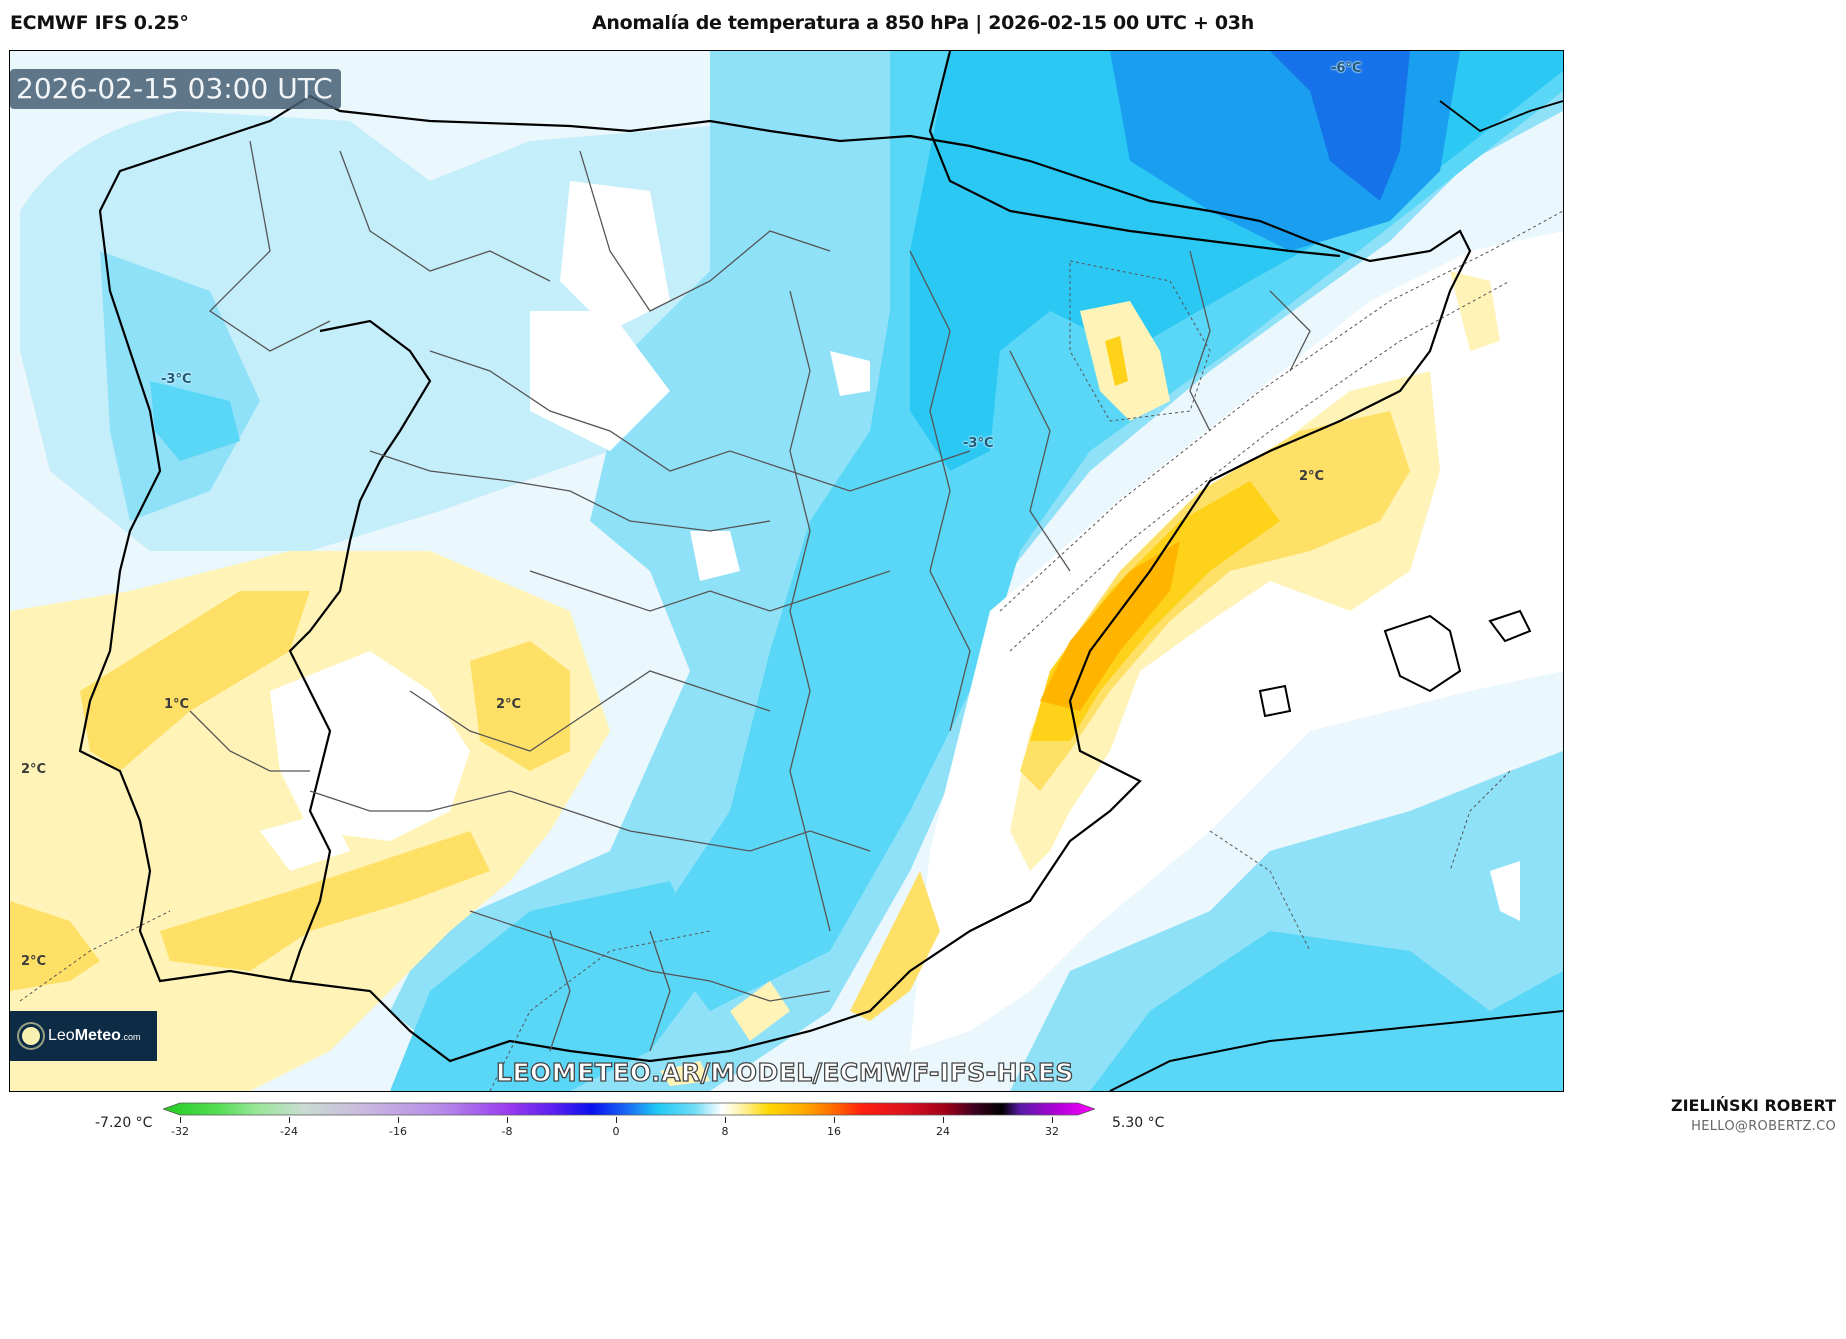 The height and width of the screenshot is (1339, 1846). I want to click on logo-text: LeoMeteo.com, so click(94, 1035).